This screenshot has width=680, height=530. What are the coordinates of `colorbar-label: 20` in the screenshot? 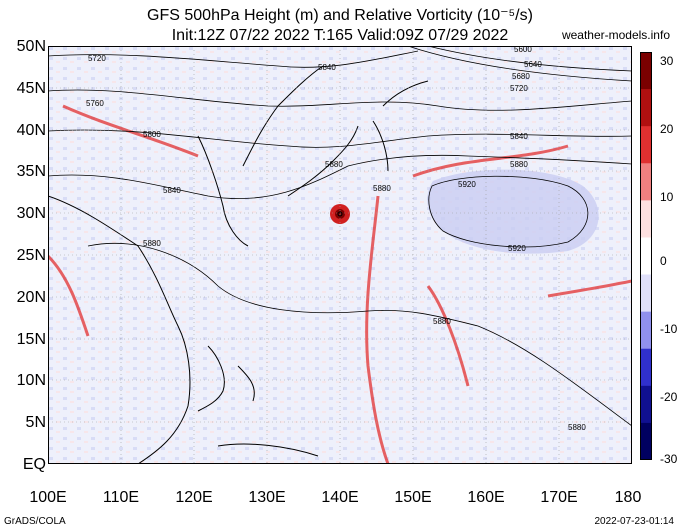 It's located at (667, 129).